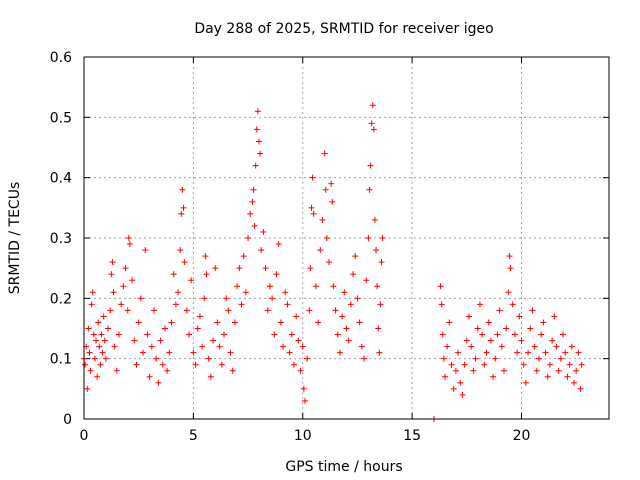 The width and height of the screenshot is (640, 480). I want to click on x-tick-label: 15, so click(412, 436).